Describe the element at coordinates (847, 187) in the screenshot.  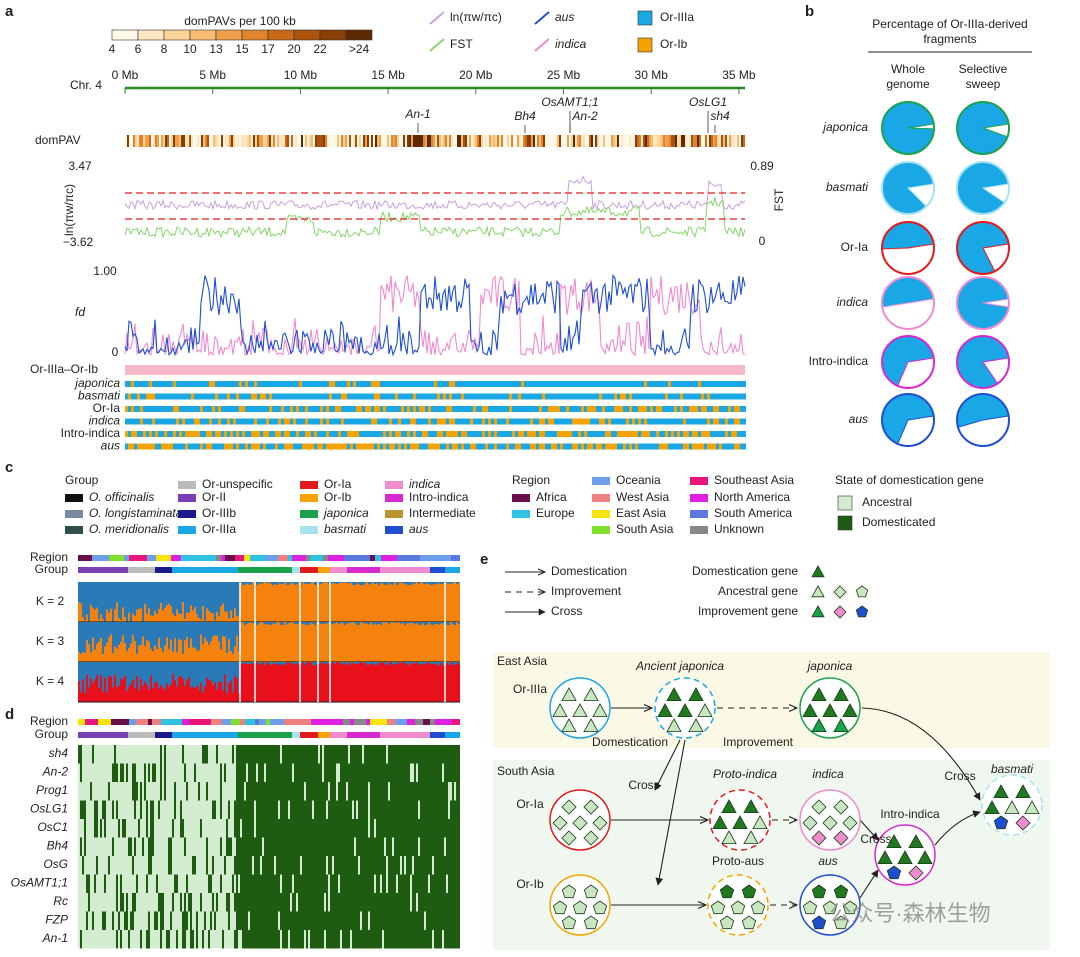
I see `row-label: basmati` at that location.